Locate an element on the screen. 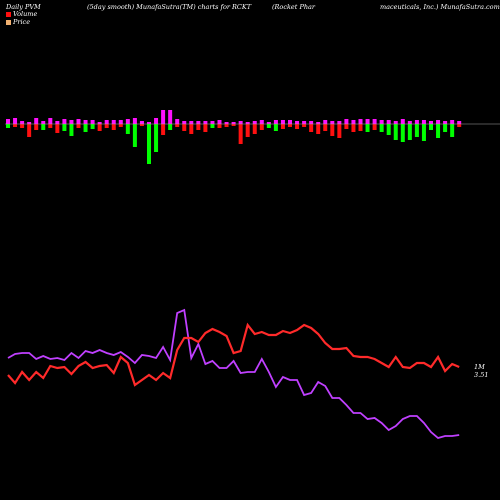 The height and width of the screenshot is (500, 500). header-left: Daily PVM is located at coordinates (23, 7).